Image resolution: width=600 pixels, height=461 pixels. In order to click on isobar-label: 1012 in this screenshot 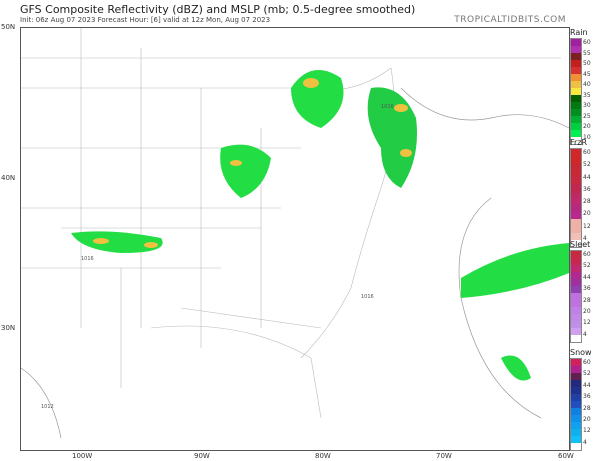, I will do `click(47, 407)`.